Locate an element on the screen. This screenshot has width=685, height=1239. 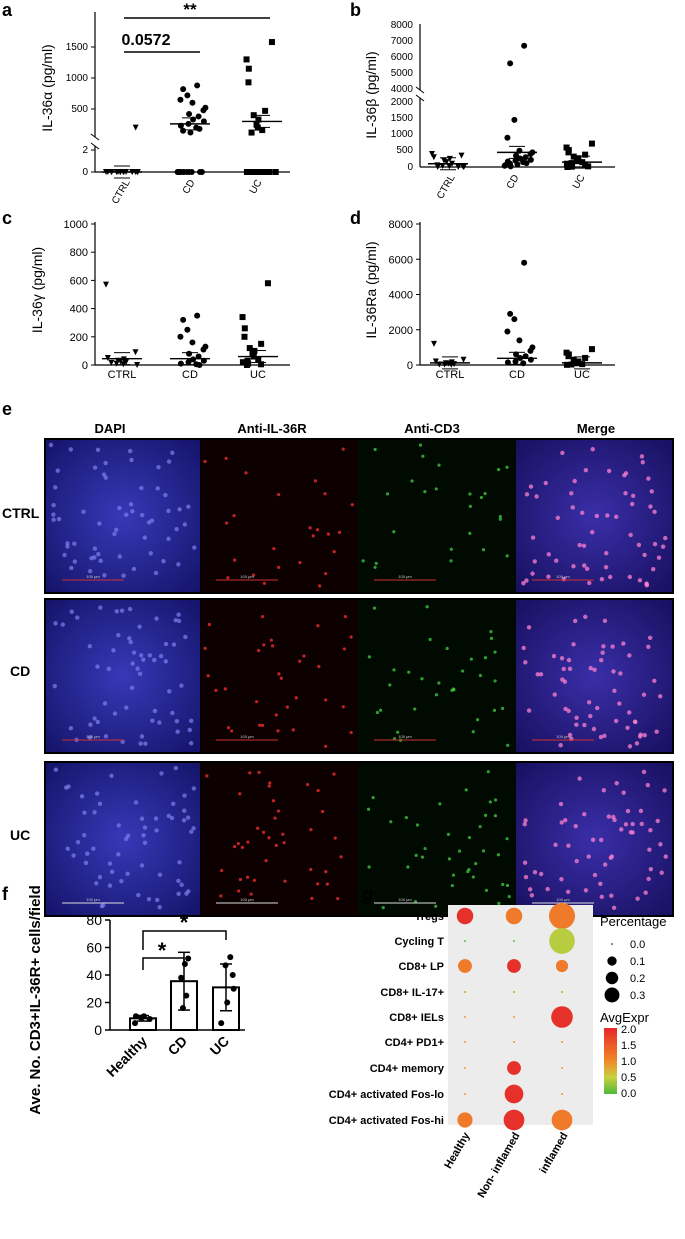
panel-c-letter: c is located at coordinates (7, 218).